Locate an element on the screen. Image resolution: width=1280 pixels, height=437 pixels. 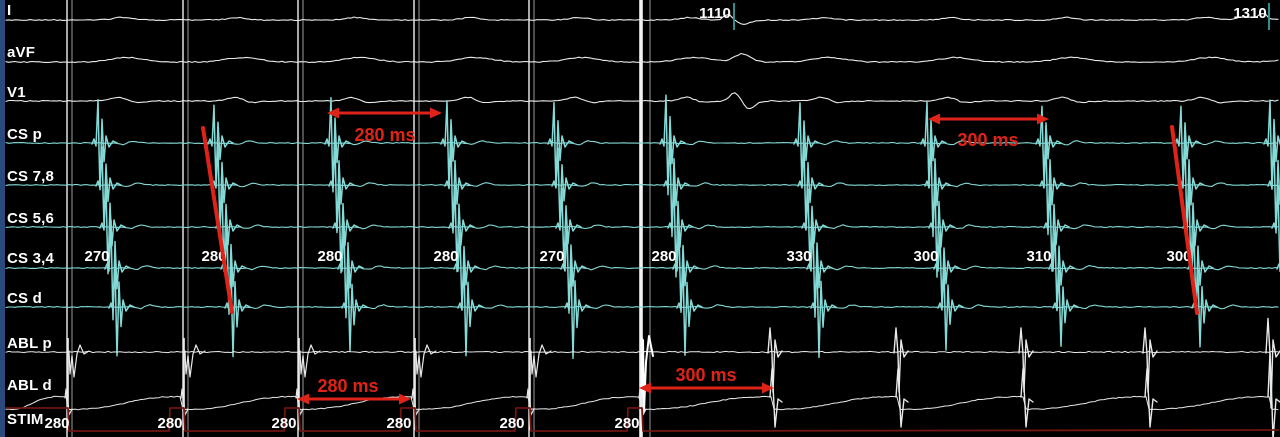
ablp-last-stim-artifact is located at coordinates (648, 374).